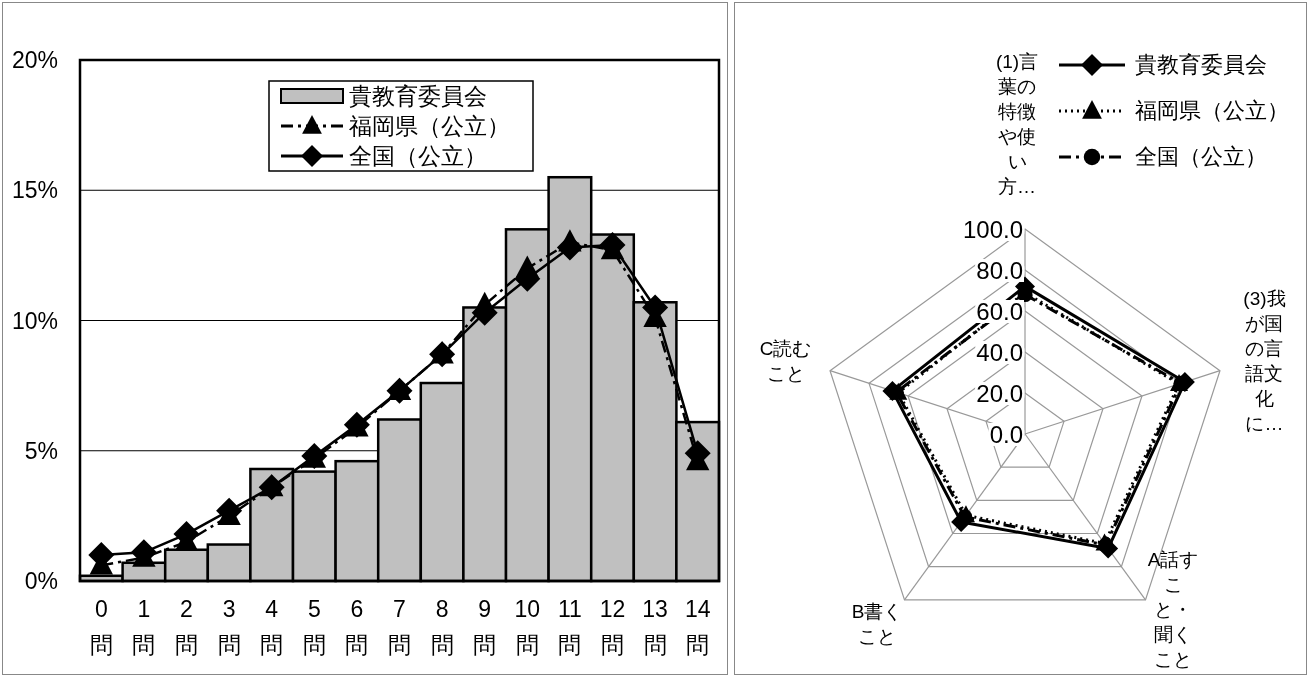 Image resolution: width=1309 pixels, height=675 pixels. What do you see at coordinates (399, 627) in the screenshot?
I see `x-tick-label: 7問` at bounding box center [399, 627].